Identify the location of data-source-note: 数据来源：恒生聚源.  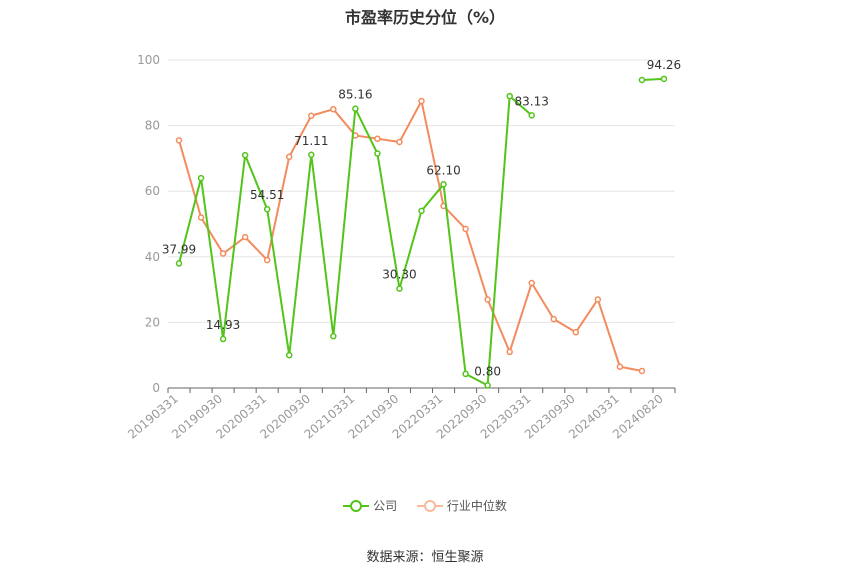
(425, 557).